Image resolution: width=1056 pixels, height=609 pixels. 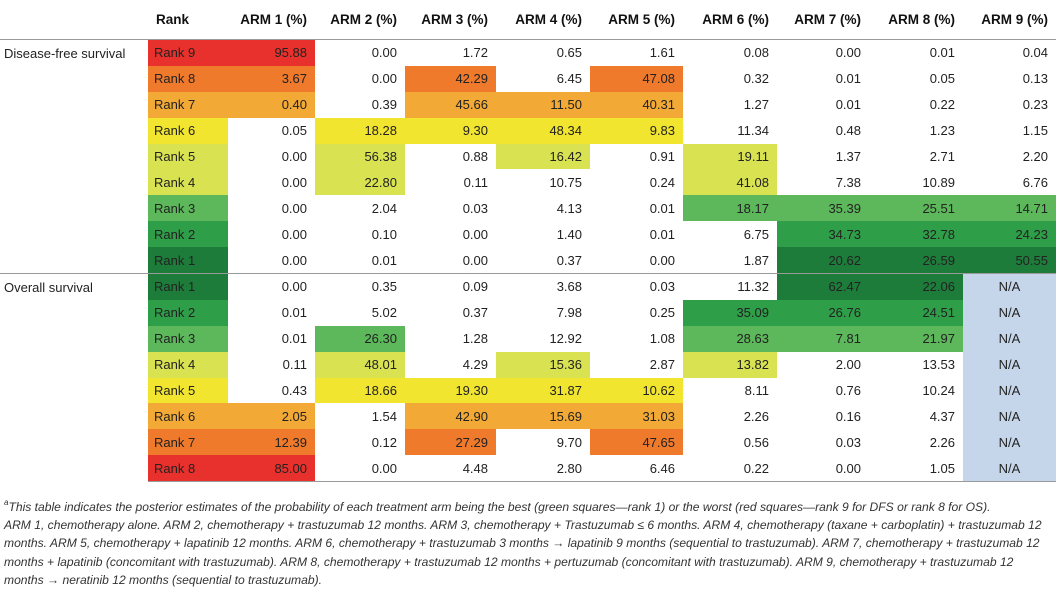 What do you see at coordinates (942, 131) in the screenshot?
I see `value-cell-arm-8: 1.23` at bounding box center [942, 131].